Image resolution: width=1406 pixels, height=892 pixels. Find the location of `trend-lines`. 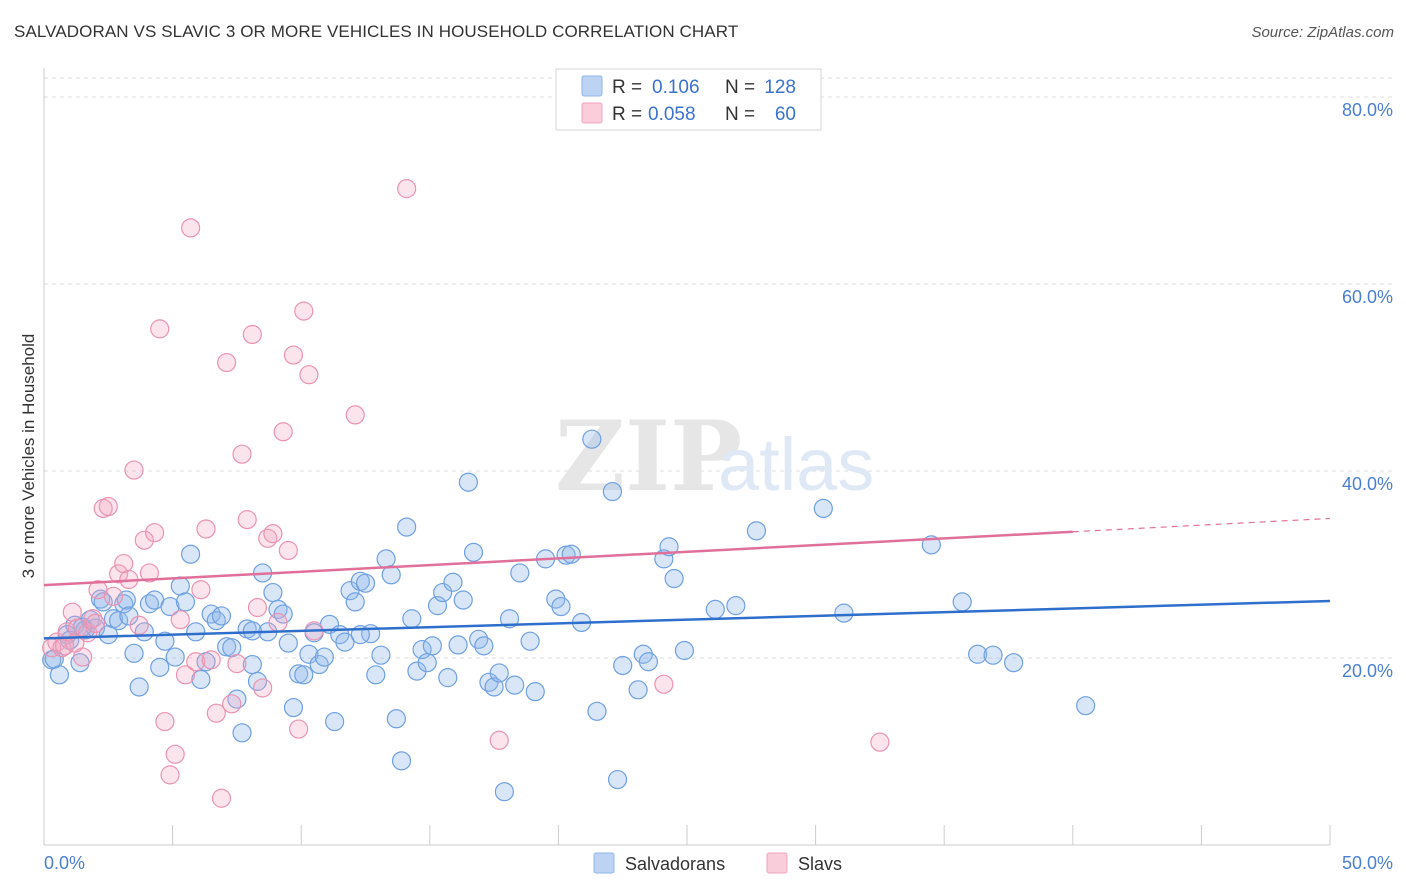

trend-lines is located at coordinates (687, 578).